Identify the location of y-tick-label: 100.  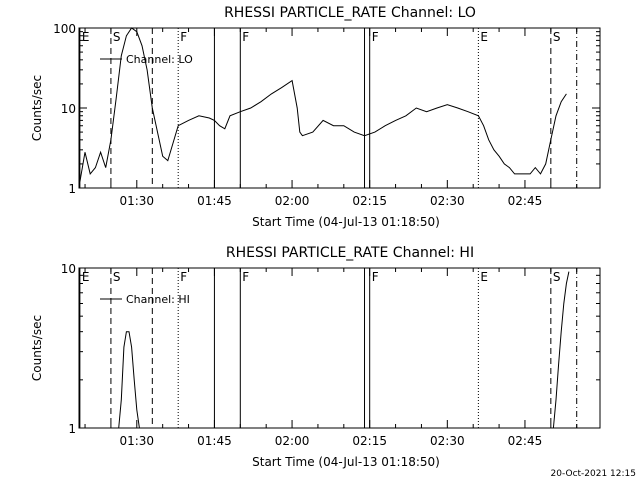
(64, 29).